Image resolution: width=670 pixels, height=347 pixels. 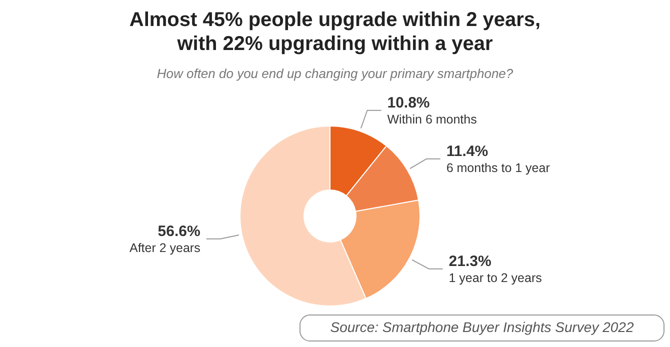 What do you see at coordinates (164, 247) in the screenshot?
I see `slice-label: After 2 years` at bounding box center [164, 247].